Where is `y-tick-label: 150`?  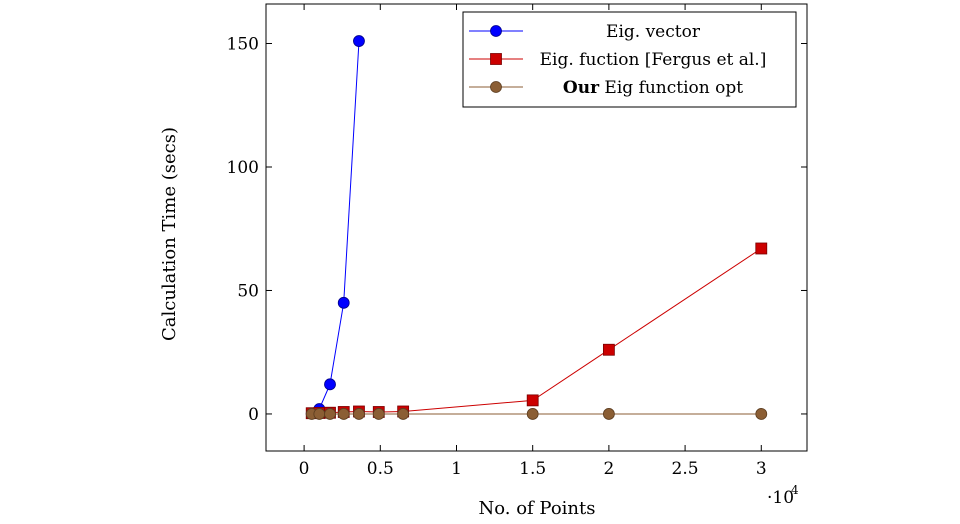 y-tick-label: 150 is located at coordinates (243, 45).